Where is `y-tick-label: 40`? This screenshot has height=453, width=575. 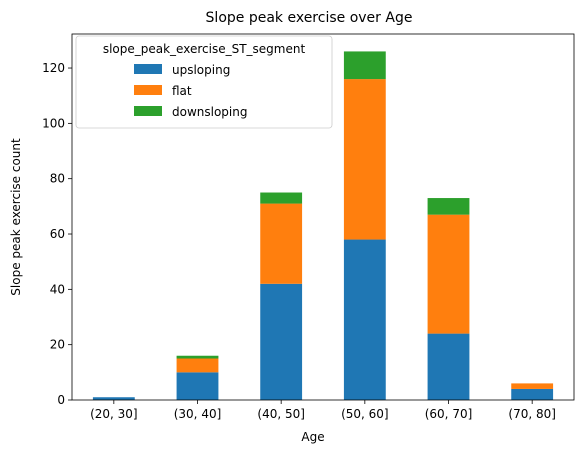
y-tick-label: 40 is located at coordinates (57, 289).